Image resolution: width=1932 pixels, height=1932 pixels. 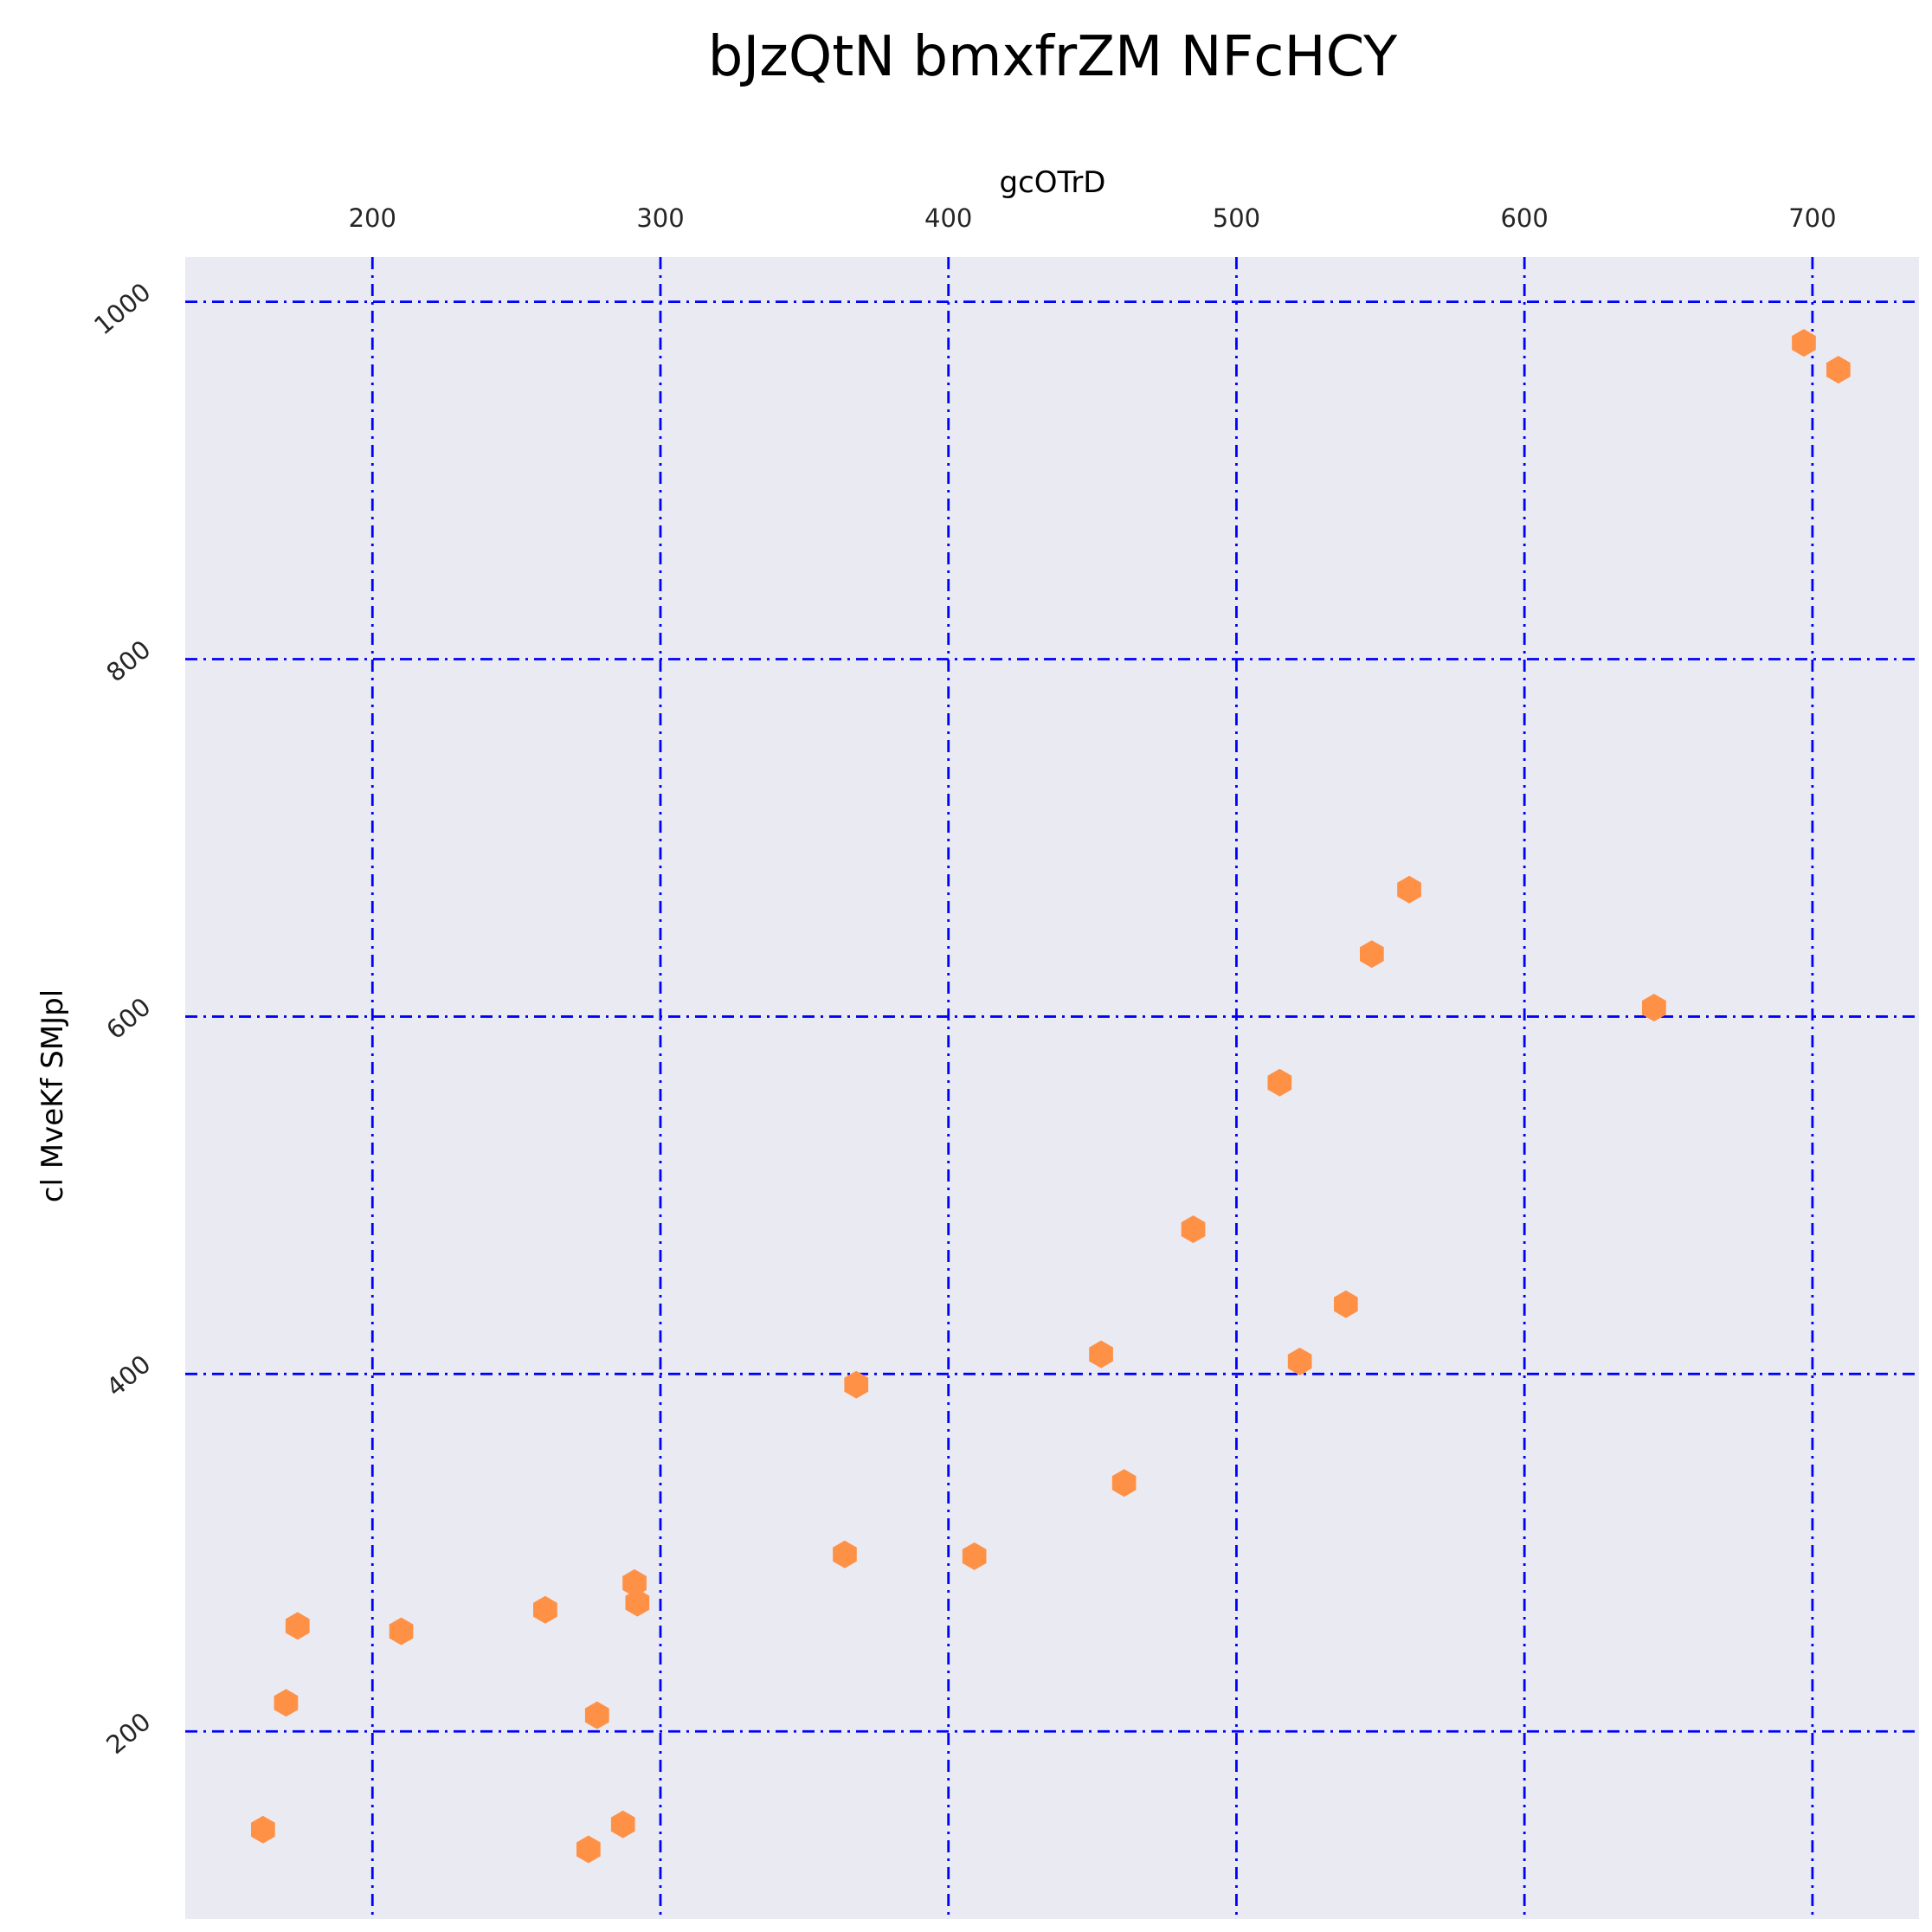 I want to click on chart-title: bJzQtN bmxfrZM NFcHCY, so click(x=1053, y=57).